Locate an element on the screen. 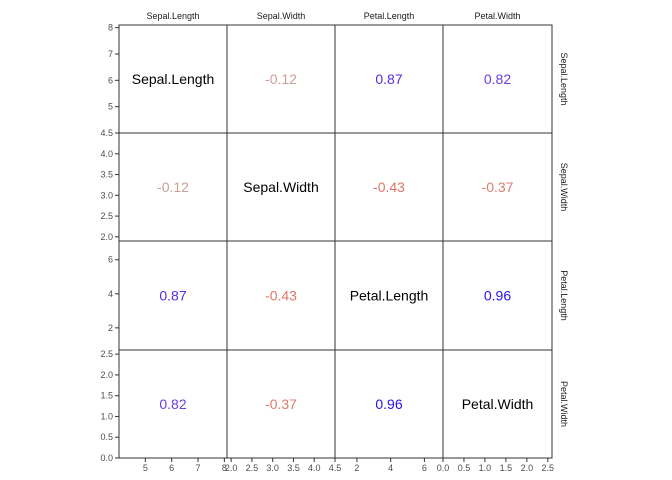  correlation-label-sepal-width-sepal-length: -0.12 is located at coordinates (173, 187).